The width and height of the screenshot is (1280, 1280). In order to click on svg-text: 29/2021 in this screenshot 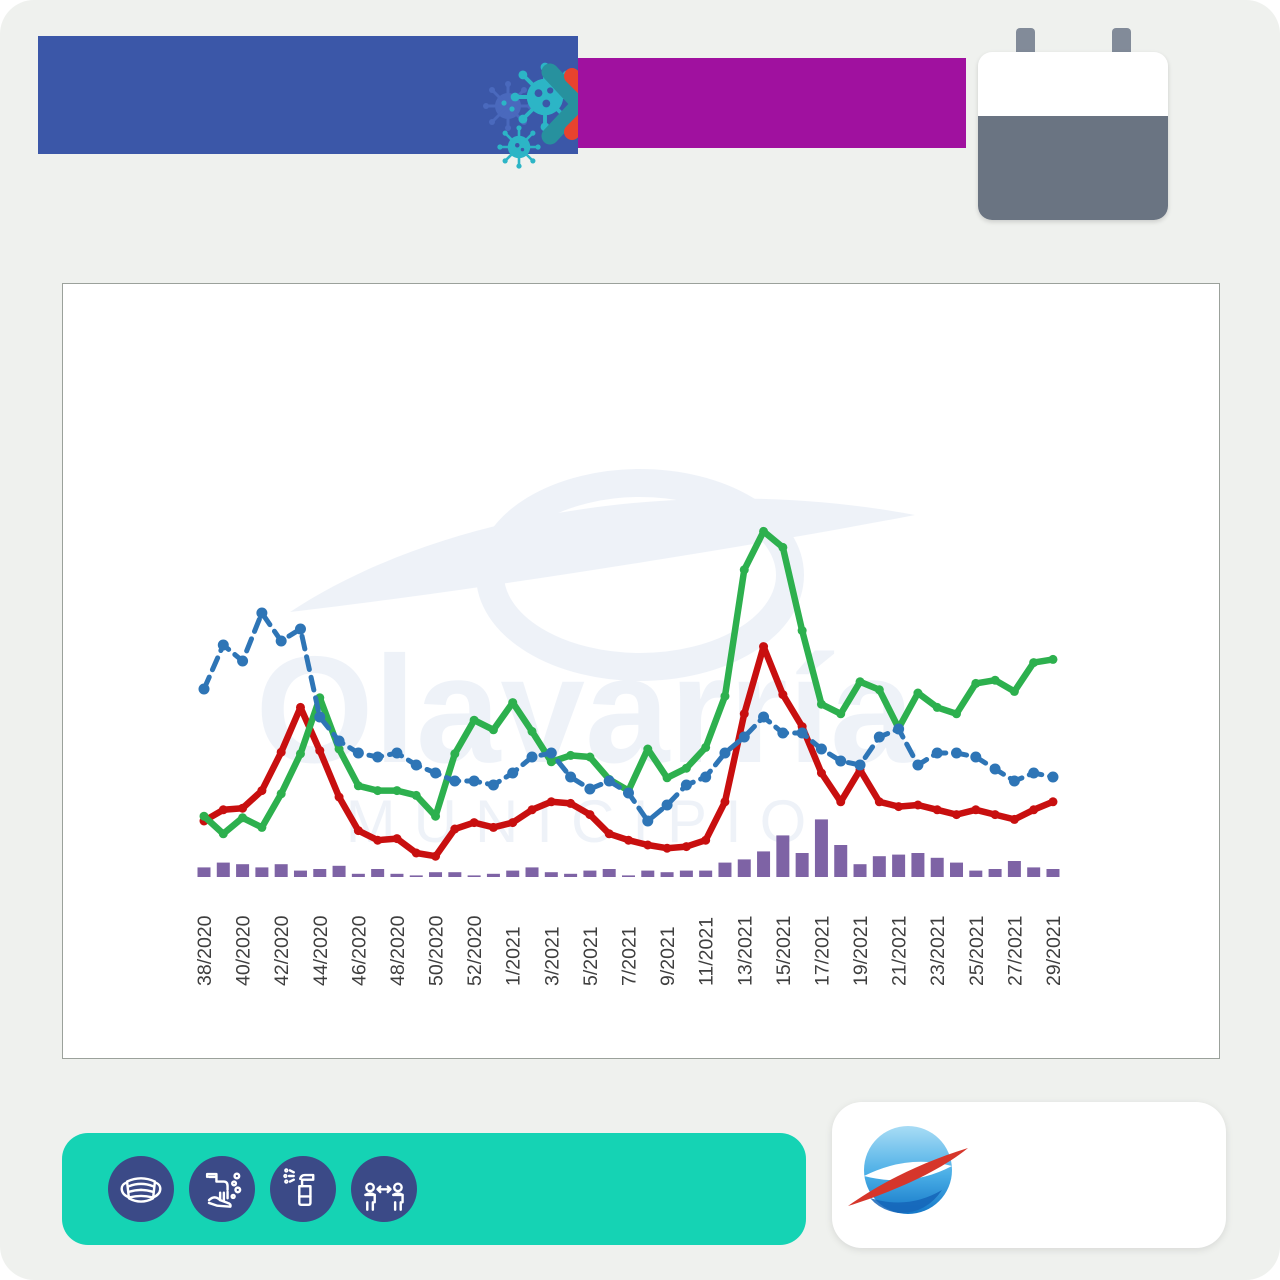, I will do `click(1054, 951)`.